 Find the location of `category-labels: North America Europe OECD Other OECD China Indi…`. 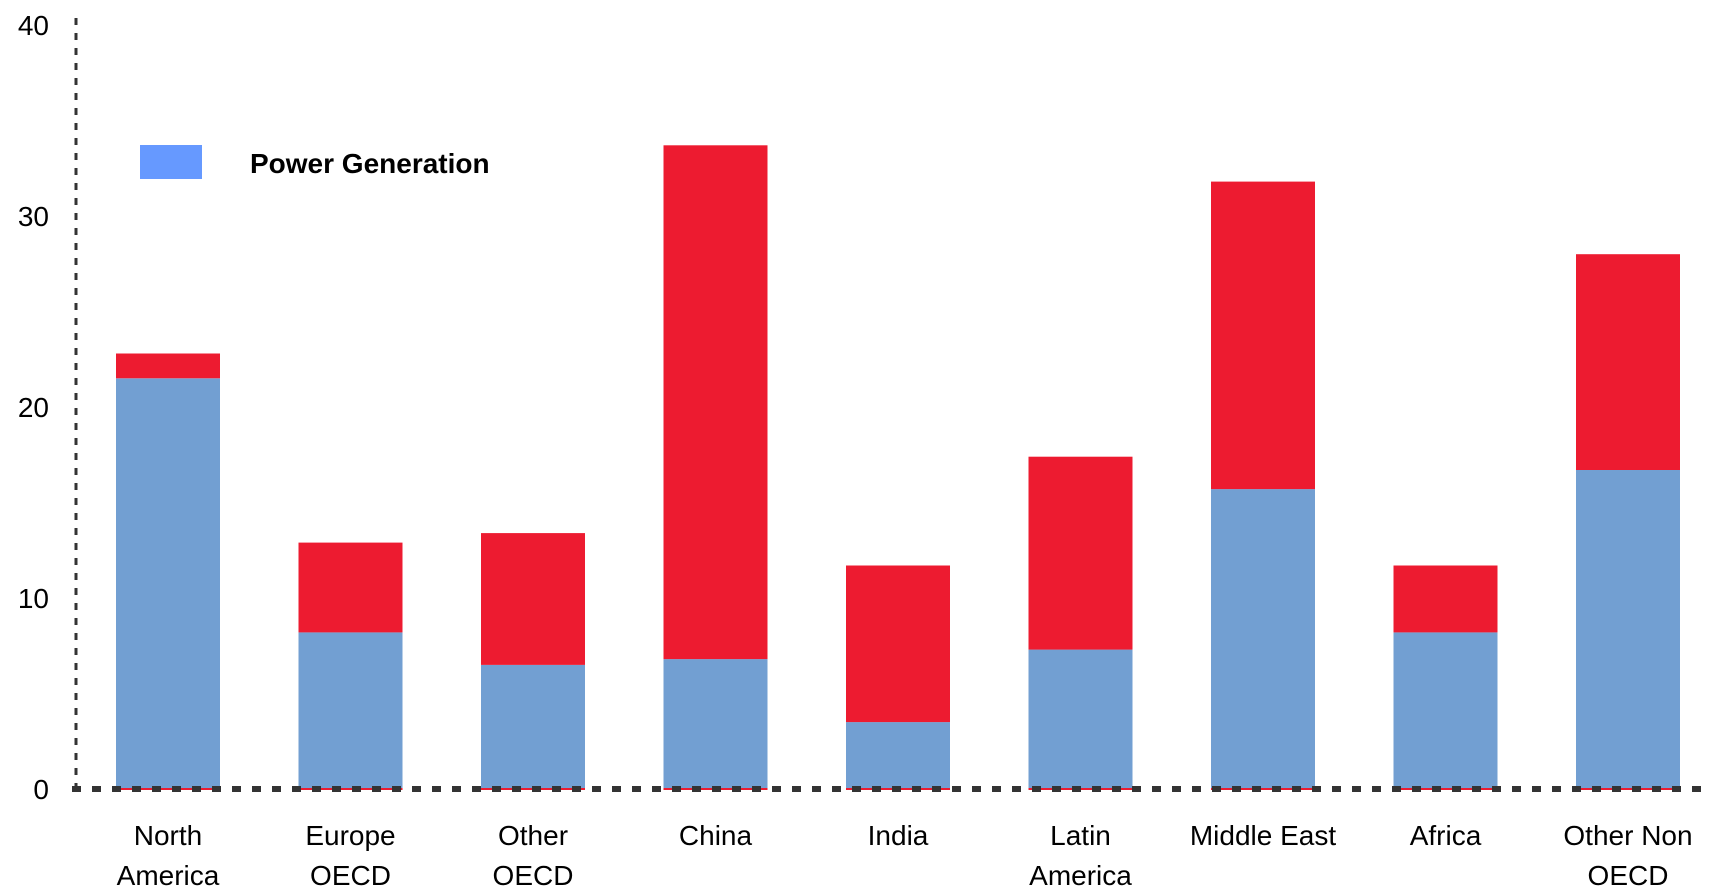

category-labels: North America Europe OECD Other OECD China Indi… is located at coordinates (905, 855).